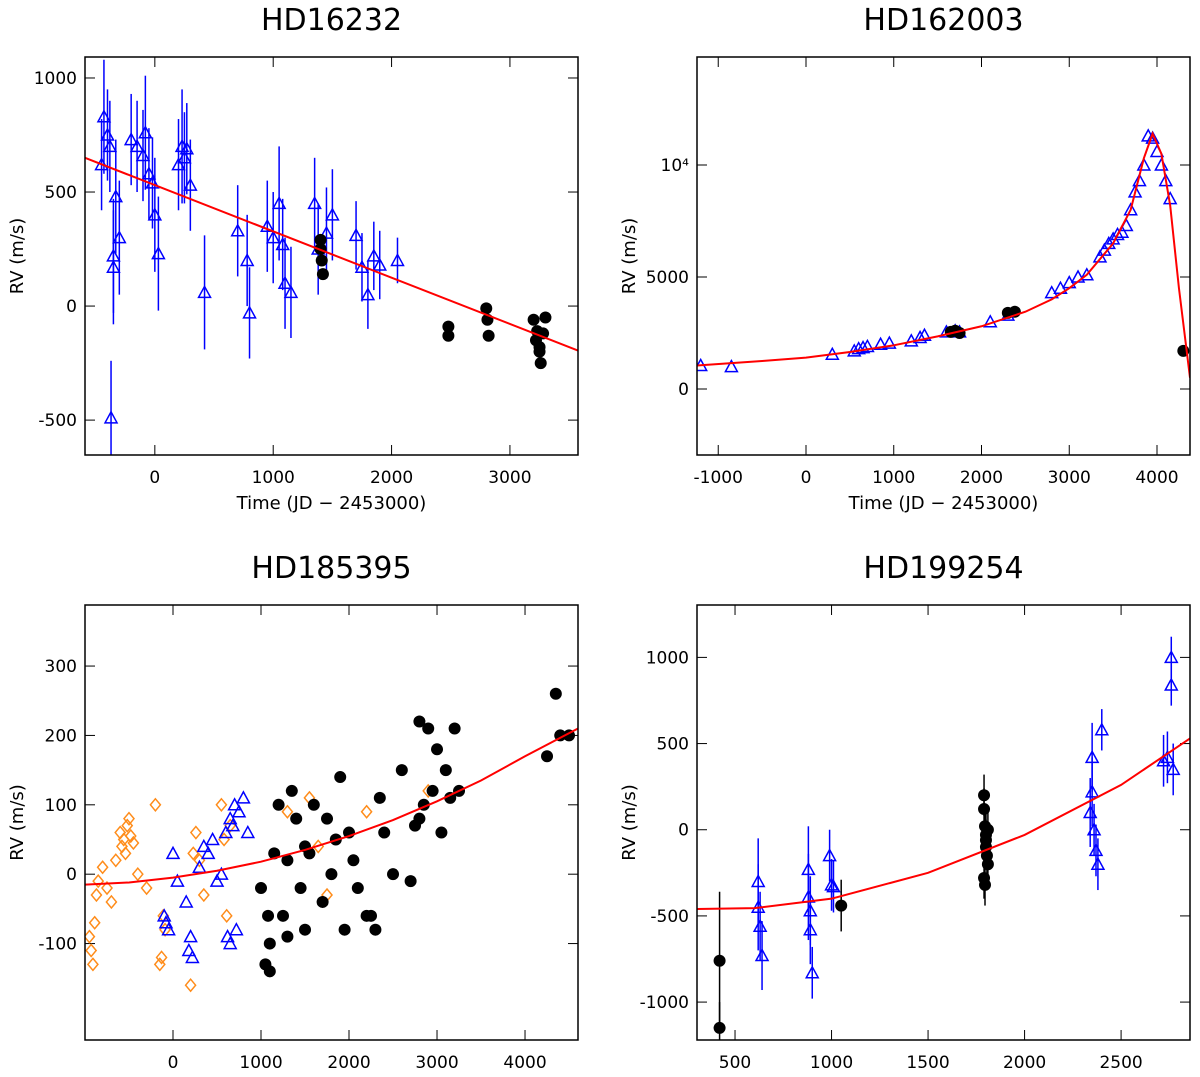  What do you see at coordinates (667, 278) in the screenshot?
I see `y-tick-label: 5000` at bounding box center [667, 278].